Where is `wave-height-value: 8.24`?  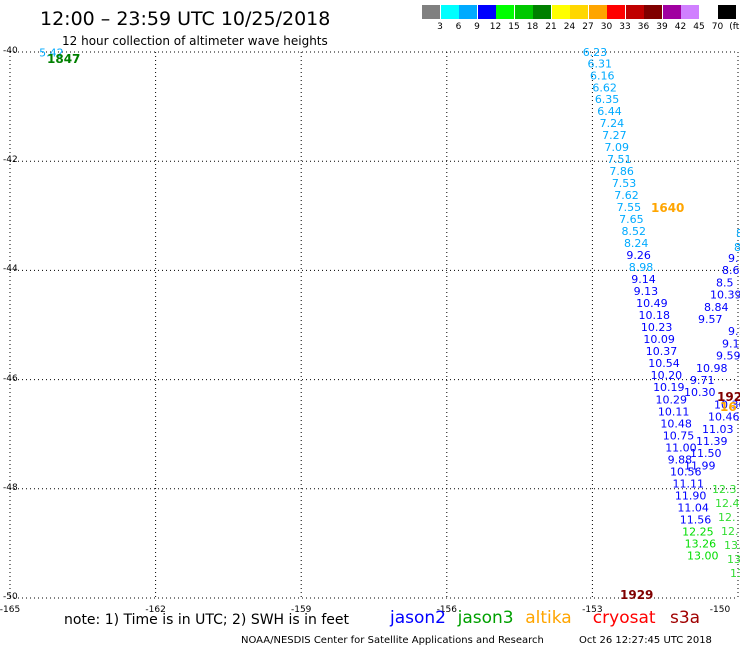
wave-height-value: 8.24 is located at coordinates (636, 243).